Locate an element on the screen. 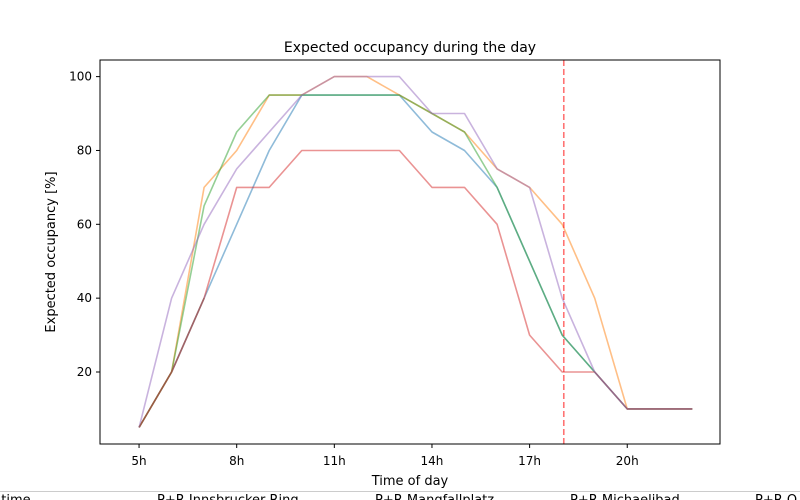 This screenshot has height=500, width=800. x-tick-label: 8h is located at coordinates (236, 461).